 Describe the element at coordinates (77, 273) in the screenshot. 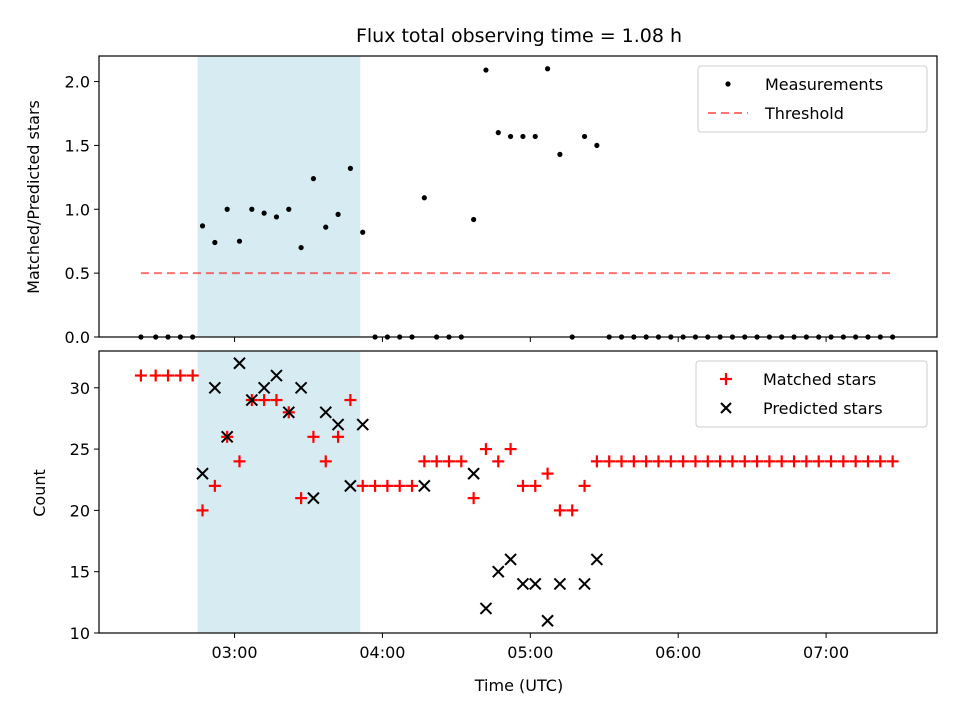

I see `y-tick-label: 0.5` at that location.